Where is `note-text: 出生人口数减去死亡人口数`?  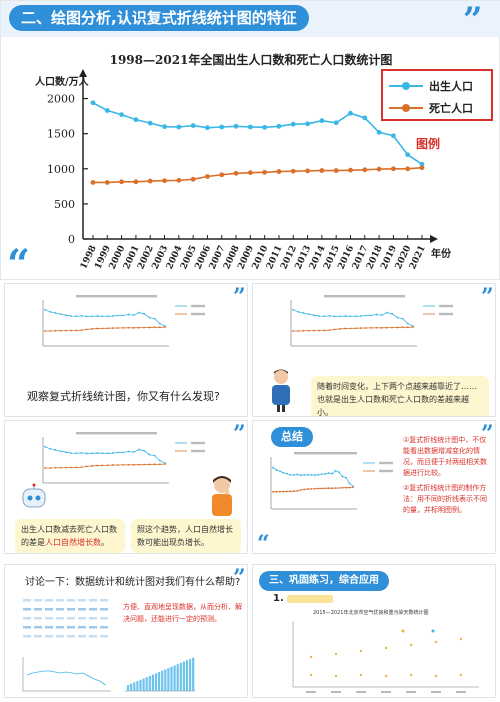 note-text: 出生人口数减去死亡人口数 is located at coordinates (69, 529).